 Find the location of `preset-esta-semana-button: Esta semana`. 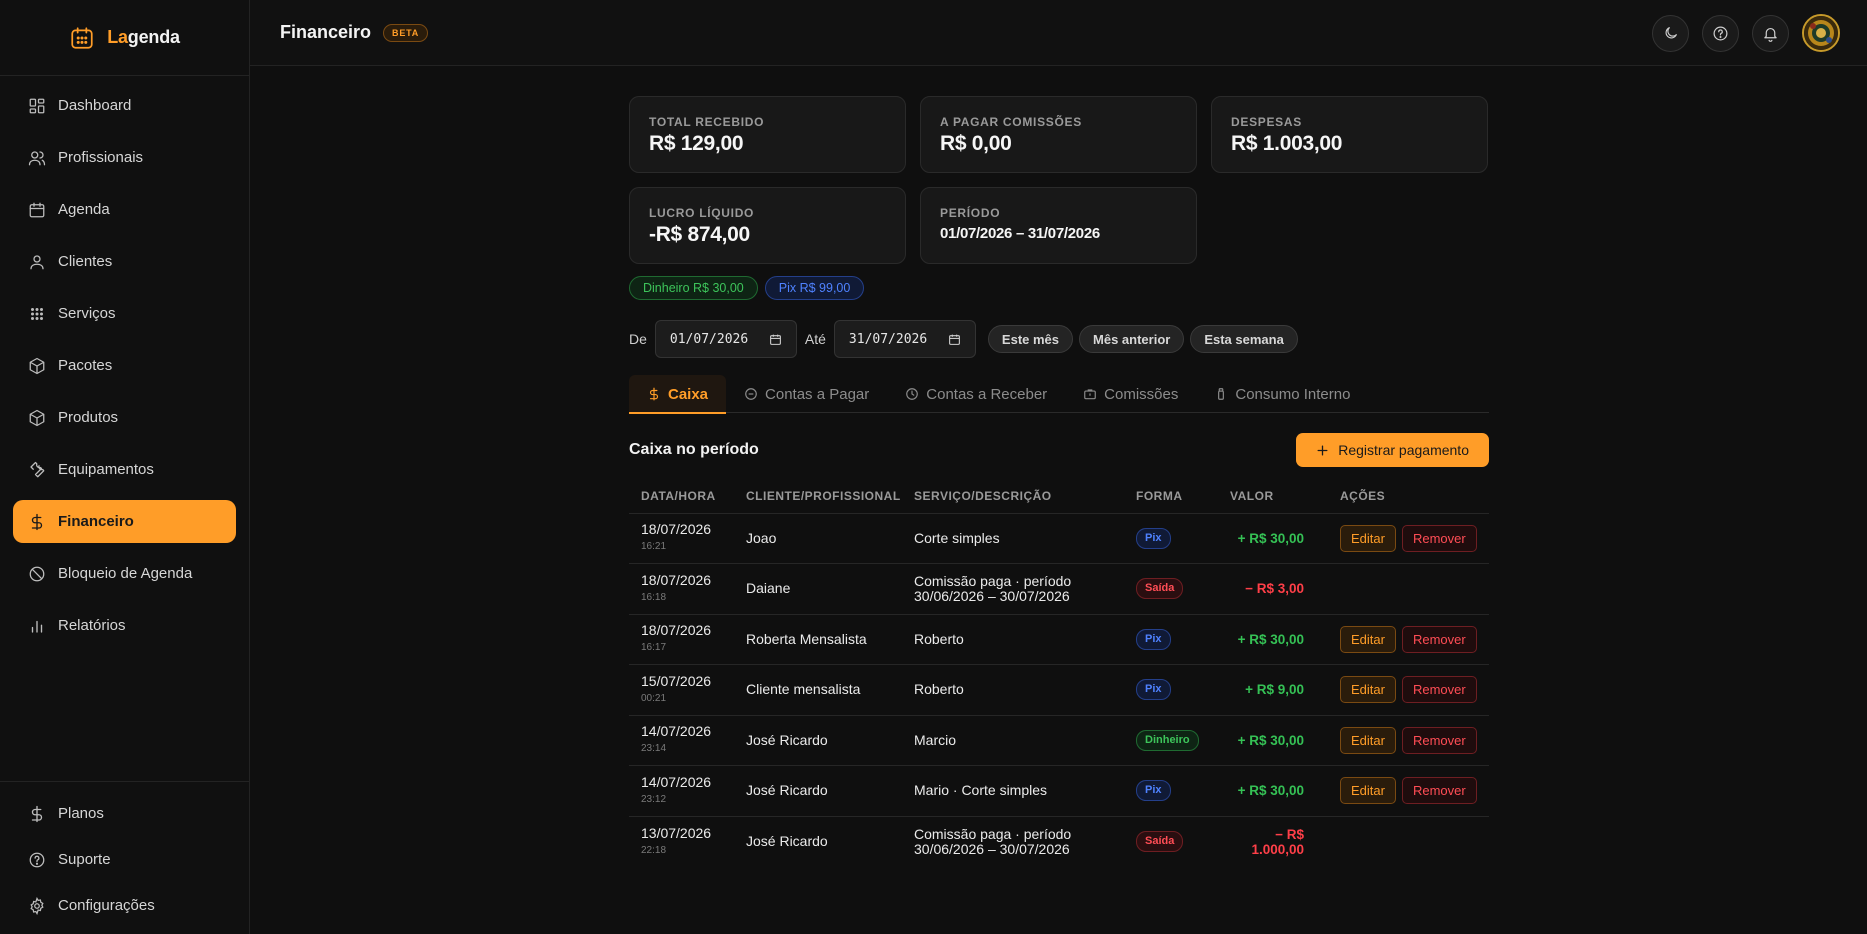

preset-esta-semana-button: Esta semana is located at coordinates (1244, 339).